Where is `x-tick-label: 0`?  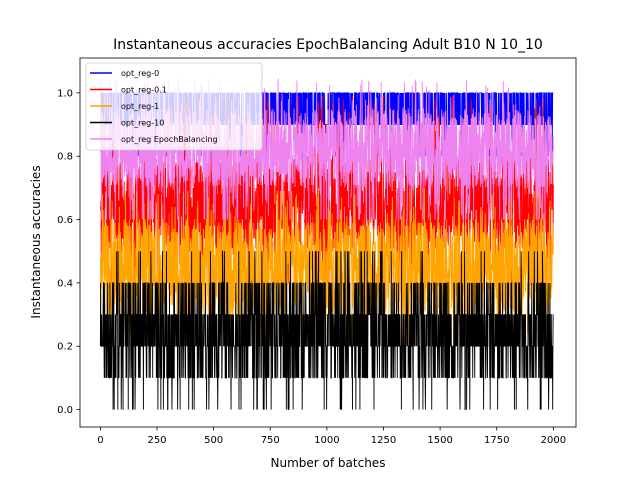 x-tick-label: 0 is located at coordinates (100, 440).